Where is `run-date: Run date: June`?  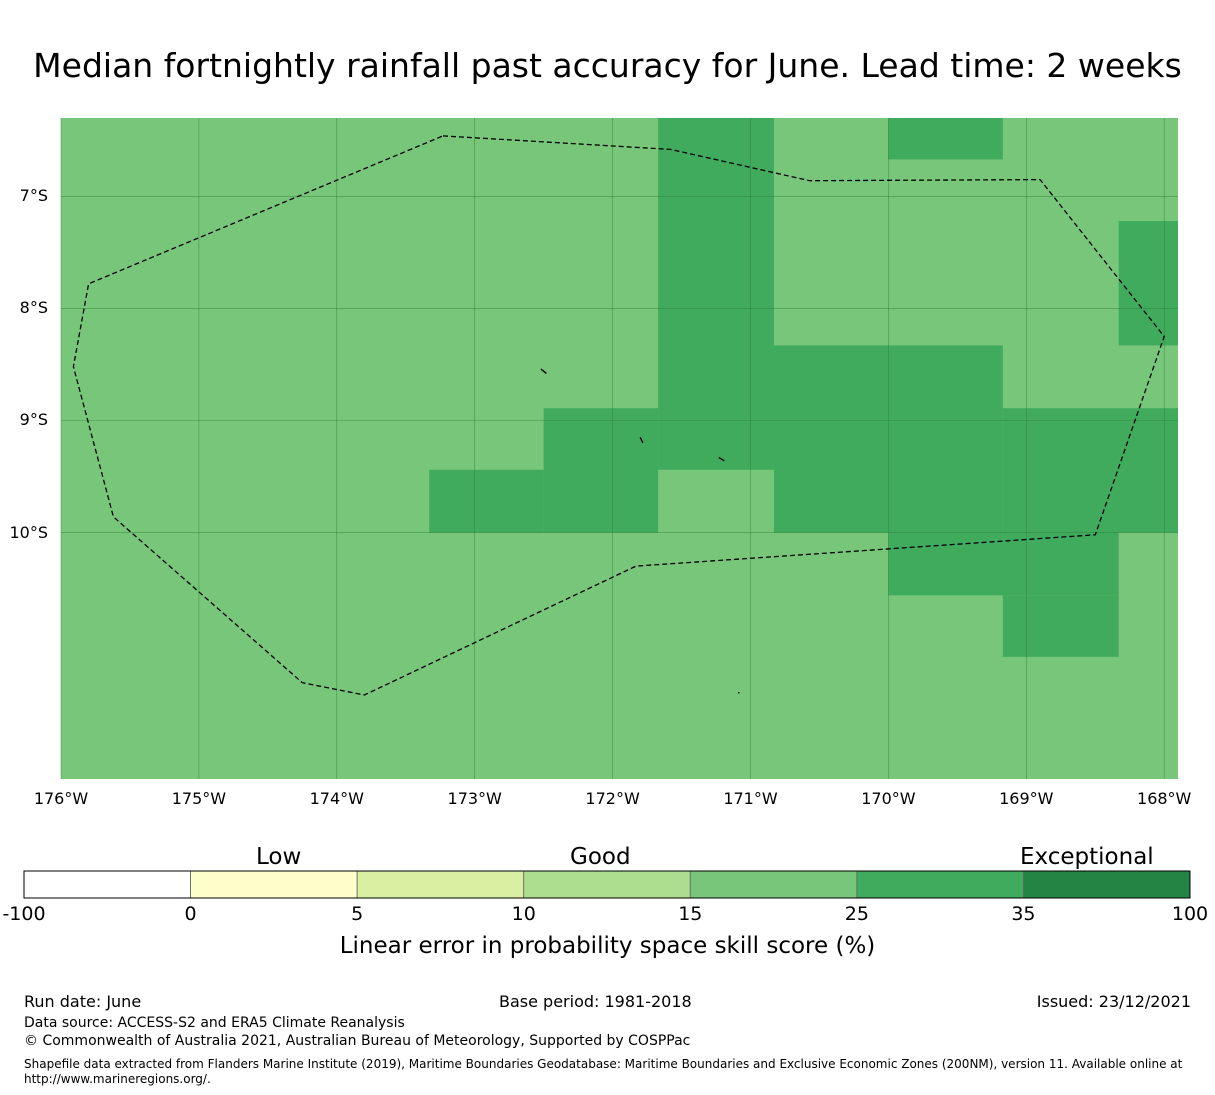
run-date: Run date: June is located at coordinates (83, 1001).